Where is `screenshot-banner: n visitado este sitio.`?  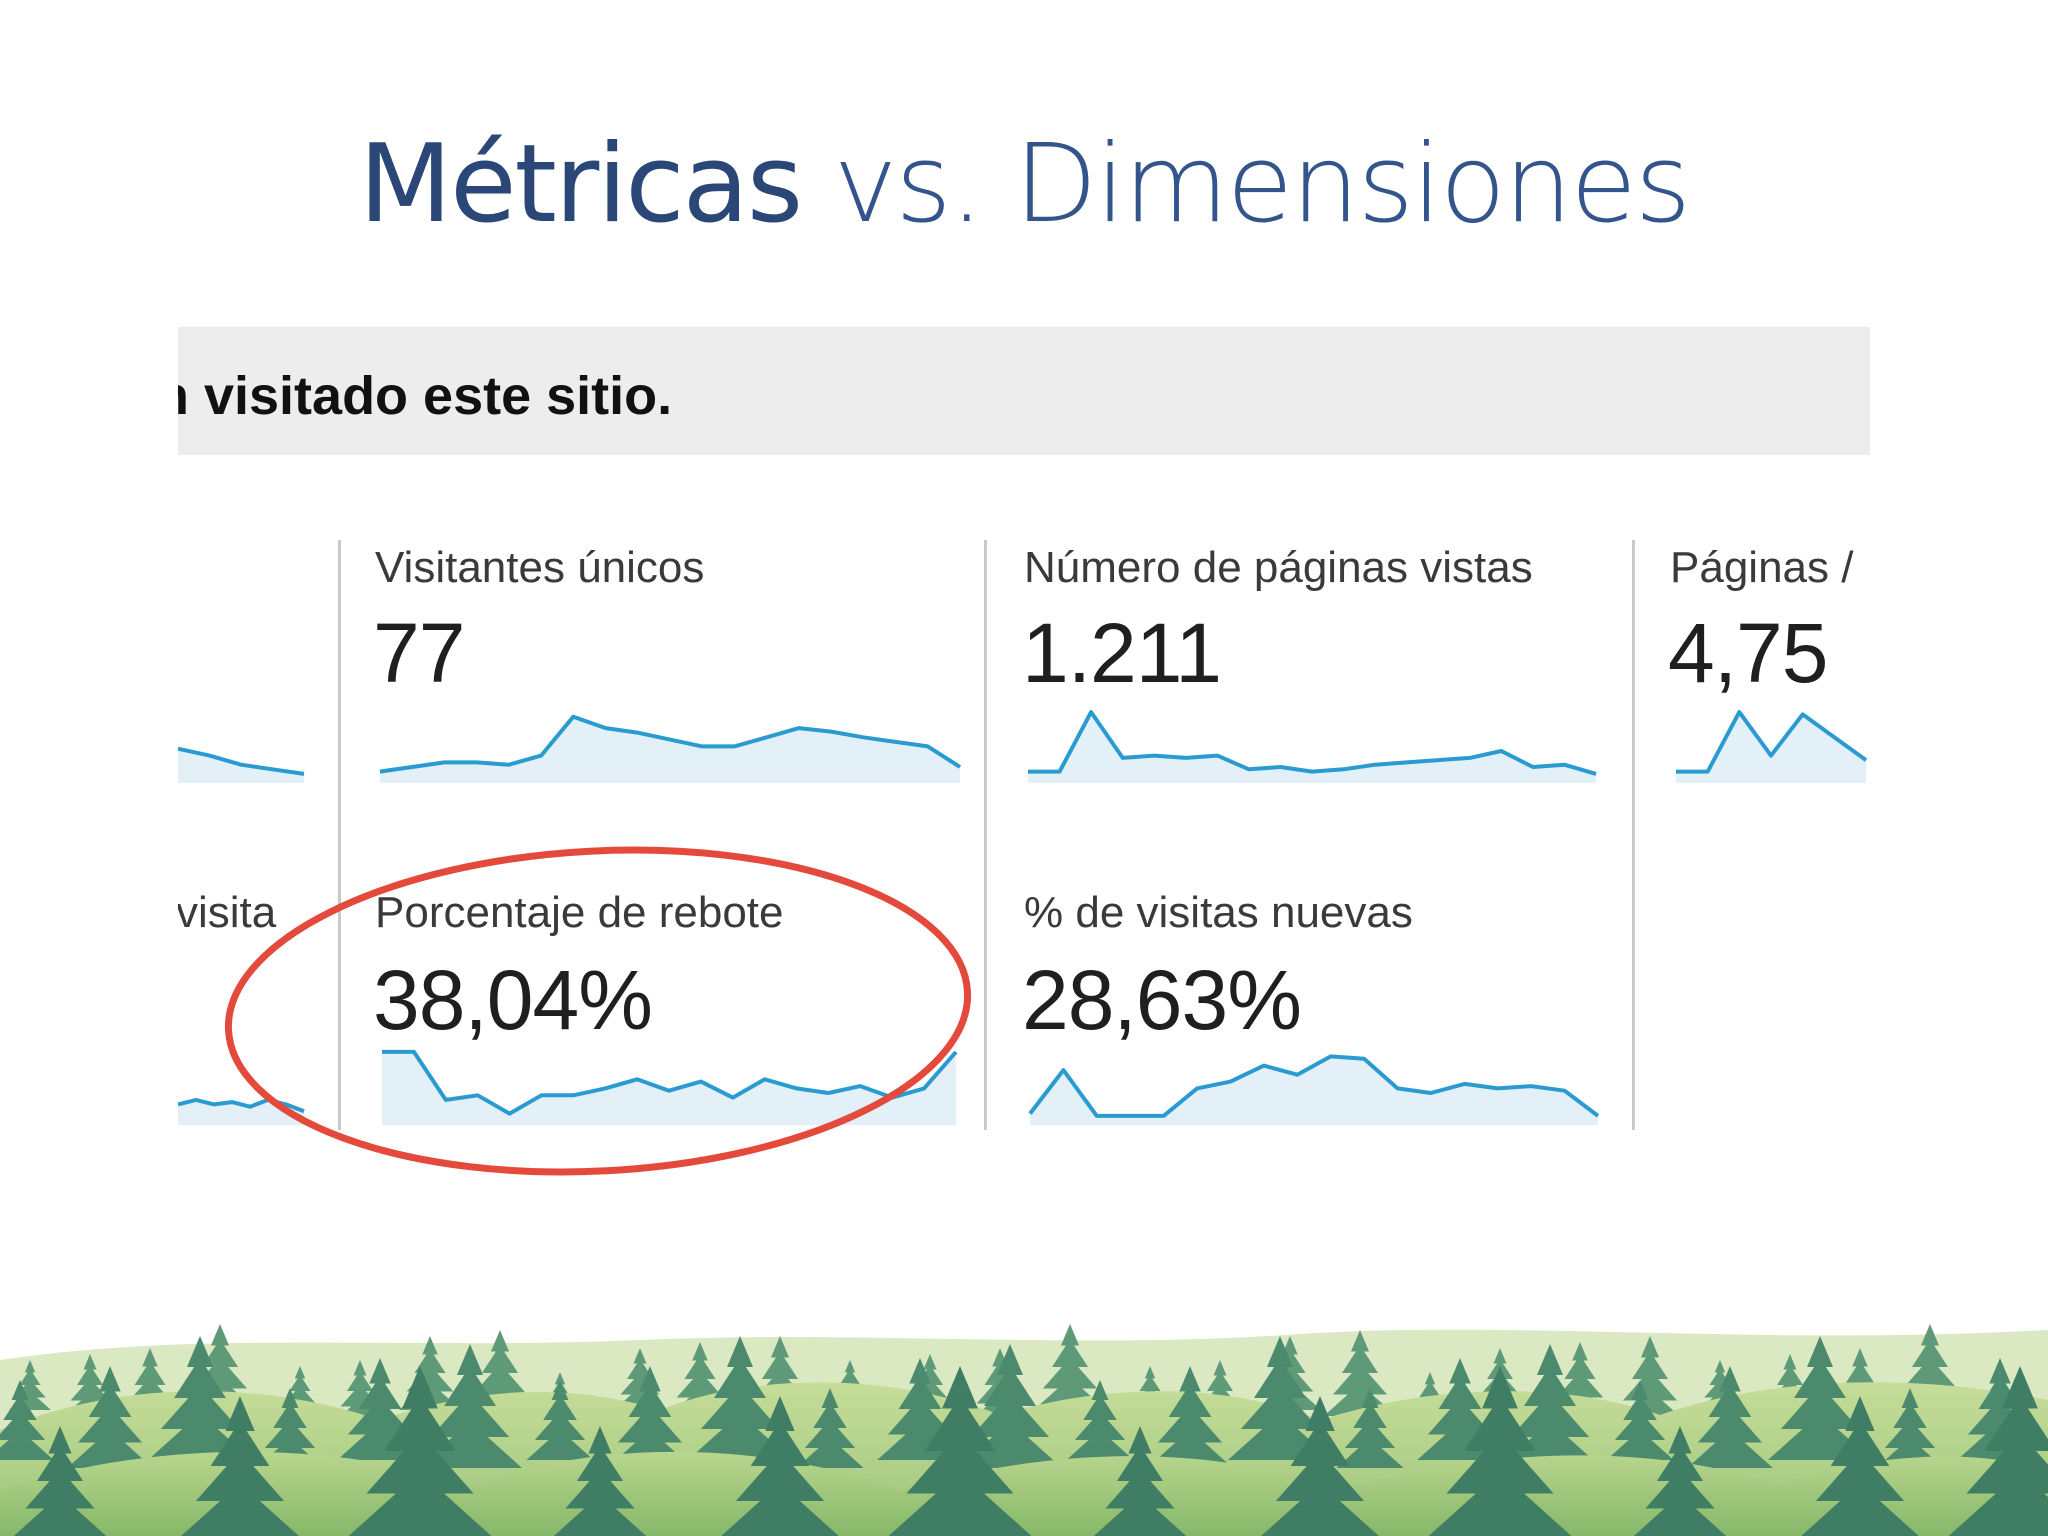 screenshot-banner: n visitado este sitio. is located at coordinates (1024, 391).